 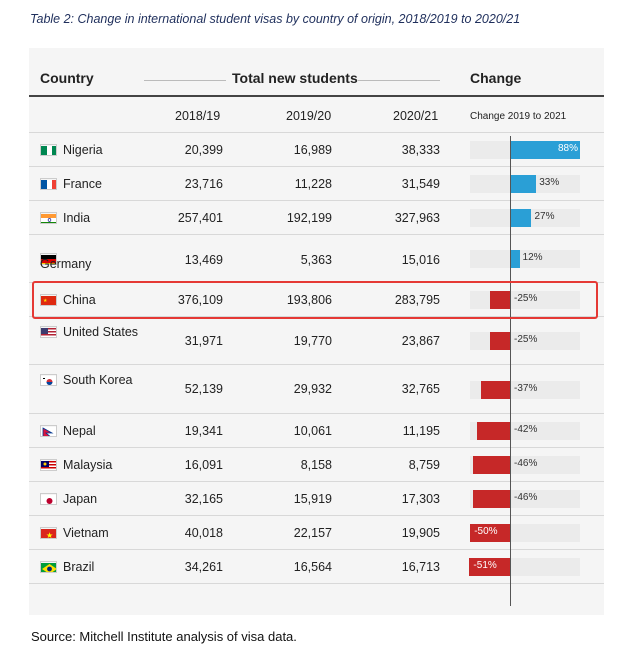 I want to click on country-name: China, so click(x=79, y=299).